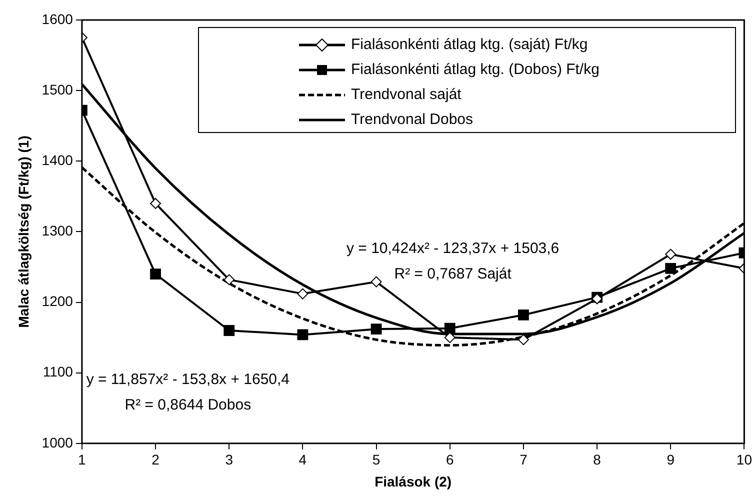  Describe the element at coordinates (23, 232) in the screenshot. I see `y-axis-title: Malac átlagköltség (Ft/kg) (1)` at that location.